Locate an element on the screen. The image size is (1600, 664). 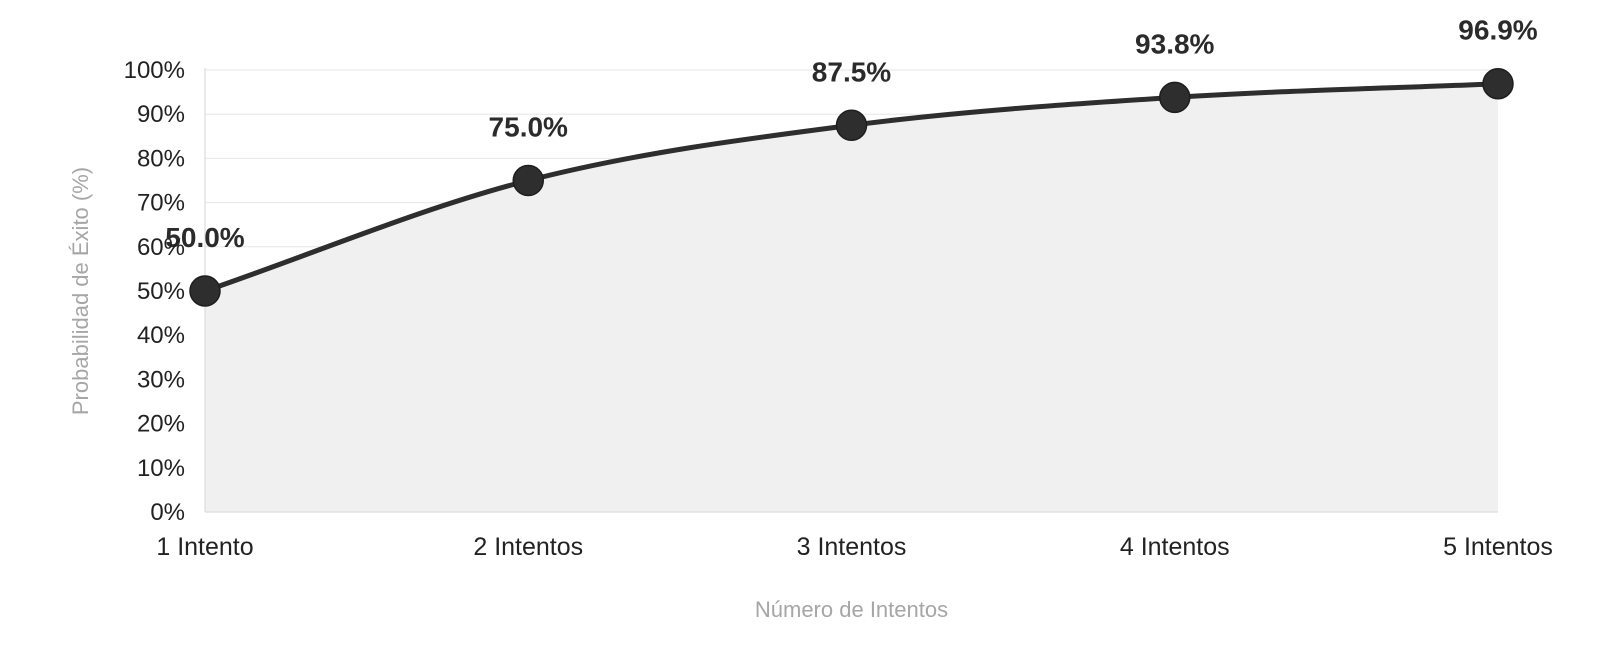
y-tick-label: 20% is located at coordinates (161, 424).